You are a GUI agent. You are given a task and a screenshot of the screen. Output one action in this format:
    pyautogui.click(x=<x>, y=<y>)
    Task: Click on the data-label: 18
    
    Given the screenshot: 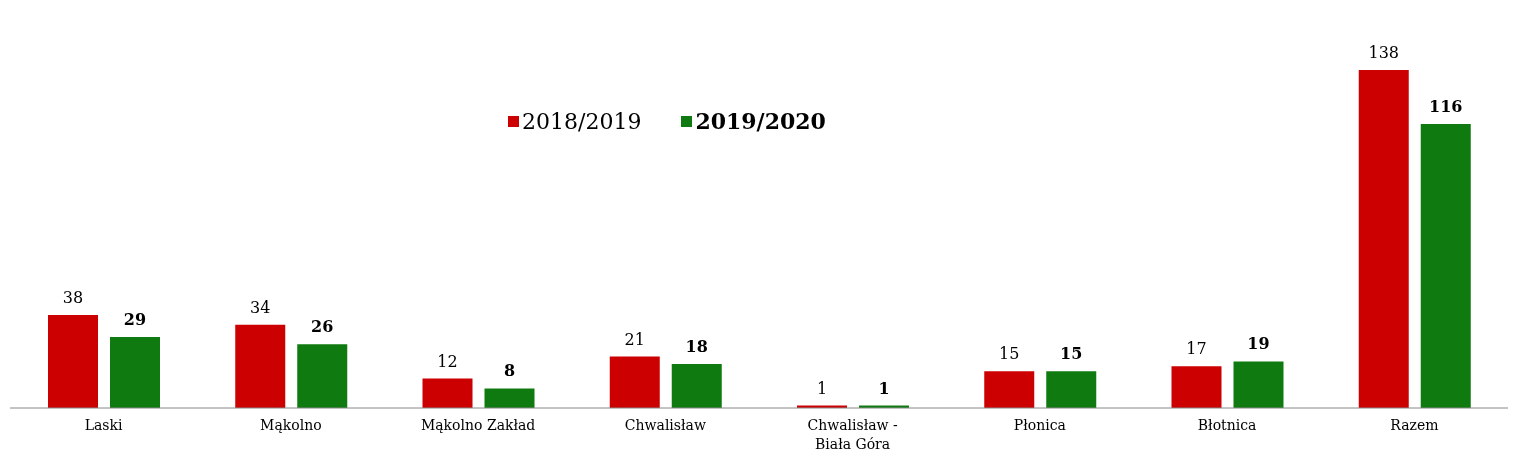 What is the action you would take?
    pyautogui.click(x=696, y=346)
    